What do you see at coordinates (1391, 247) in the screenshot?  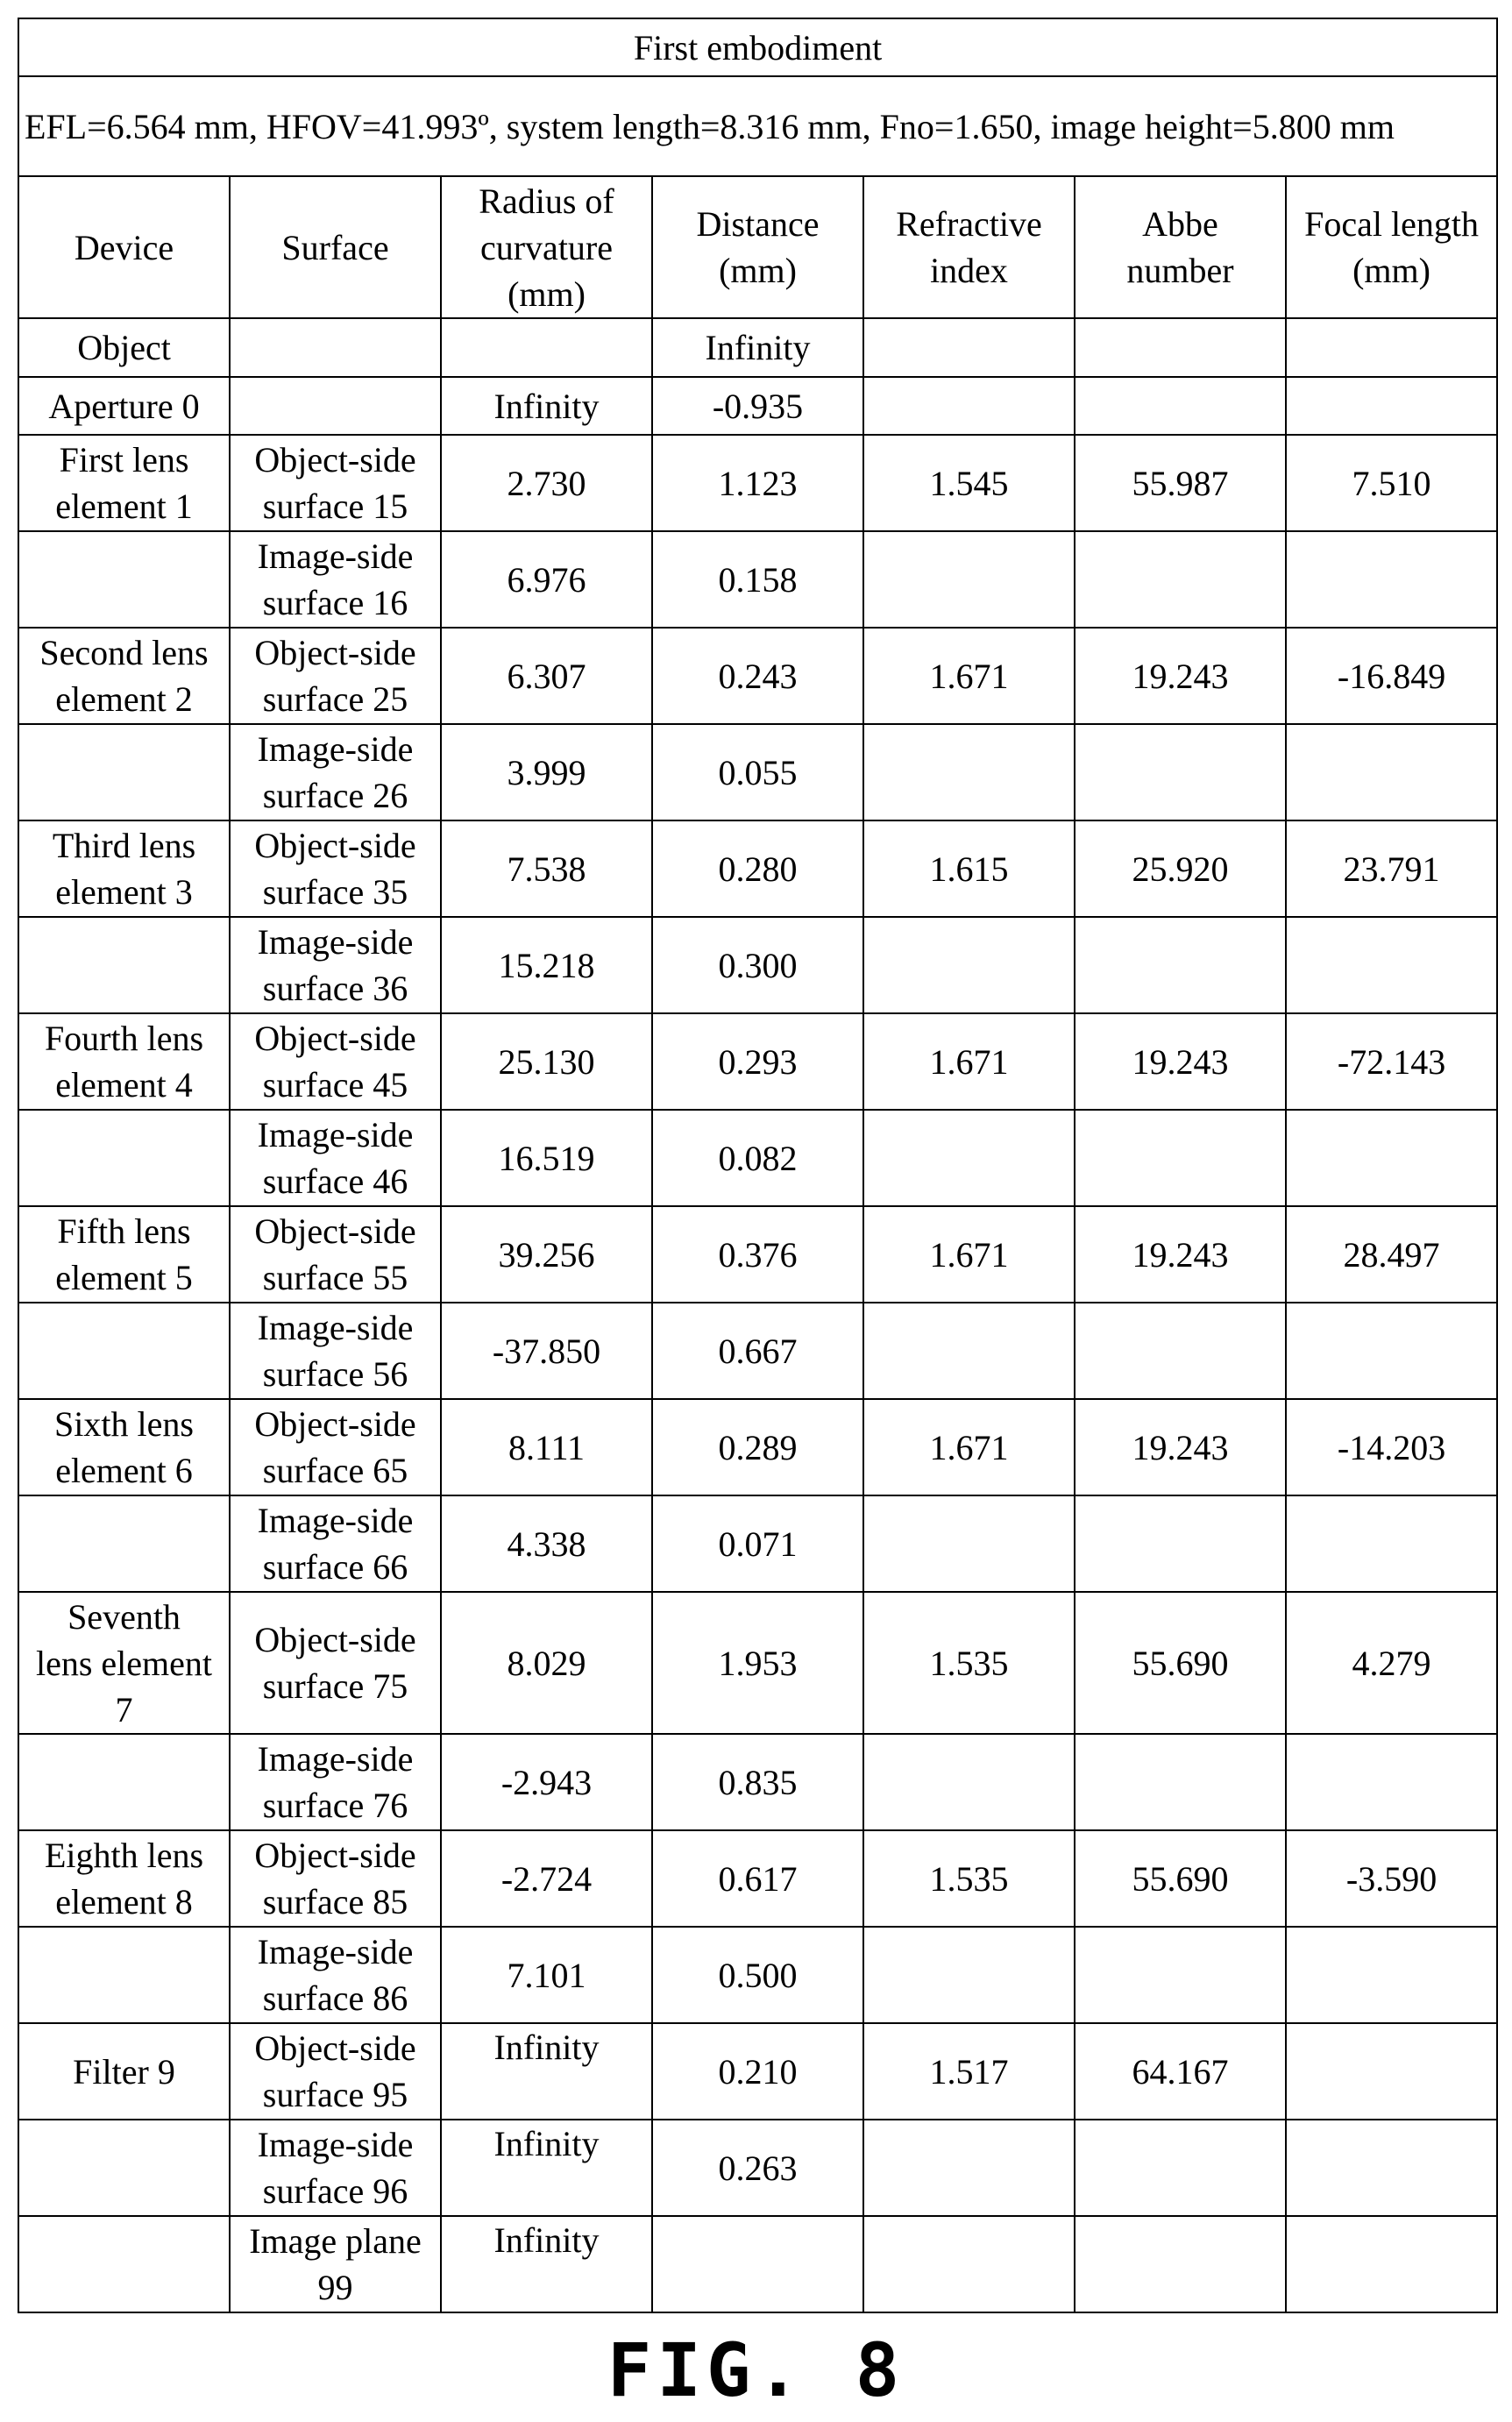 I see `column-header-focal-length: Focal length (mm)` at bounding box center [1391, 247].